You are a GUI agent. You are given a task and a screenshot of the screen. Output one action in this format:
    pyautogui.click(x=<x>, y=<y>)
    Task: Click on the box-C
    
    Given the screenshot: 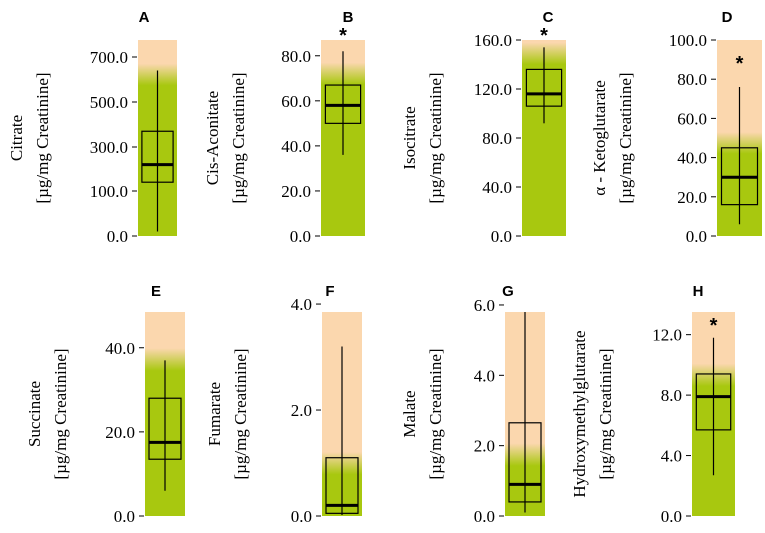 What is the action you would take?
    pyautogui.click(x=544, y=87)
    